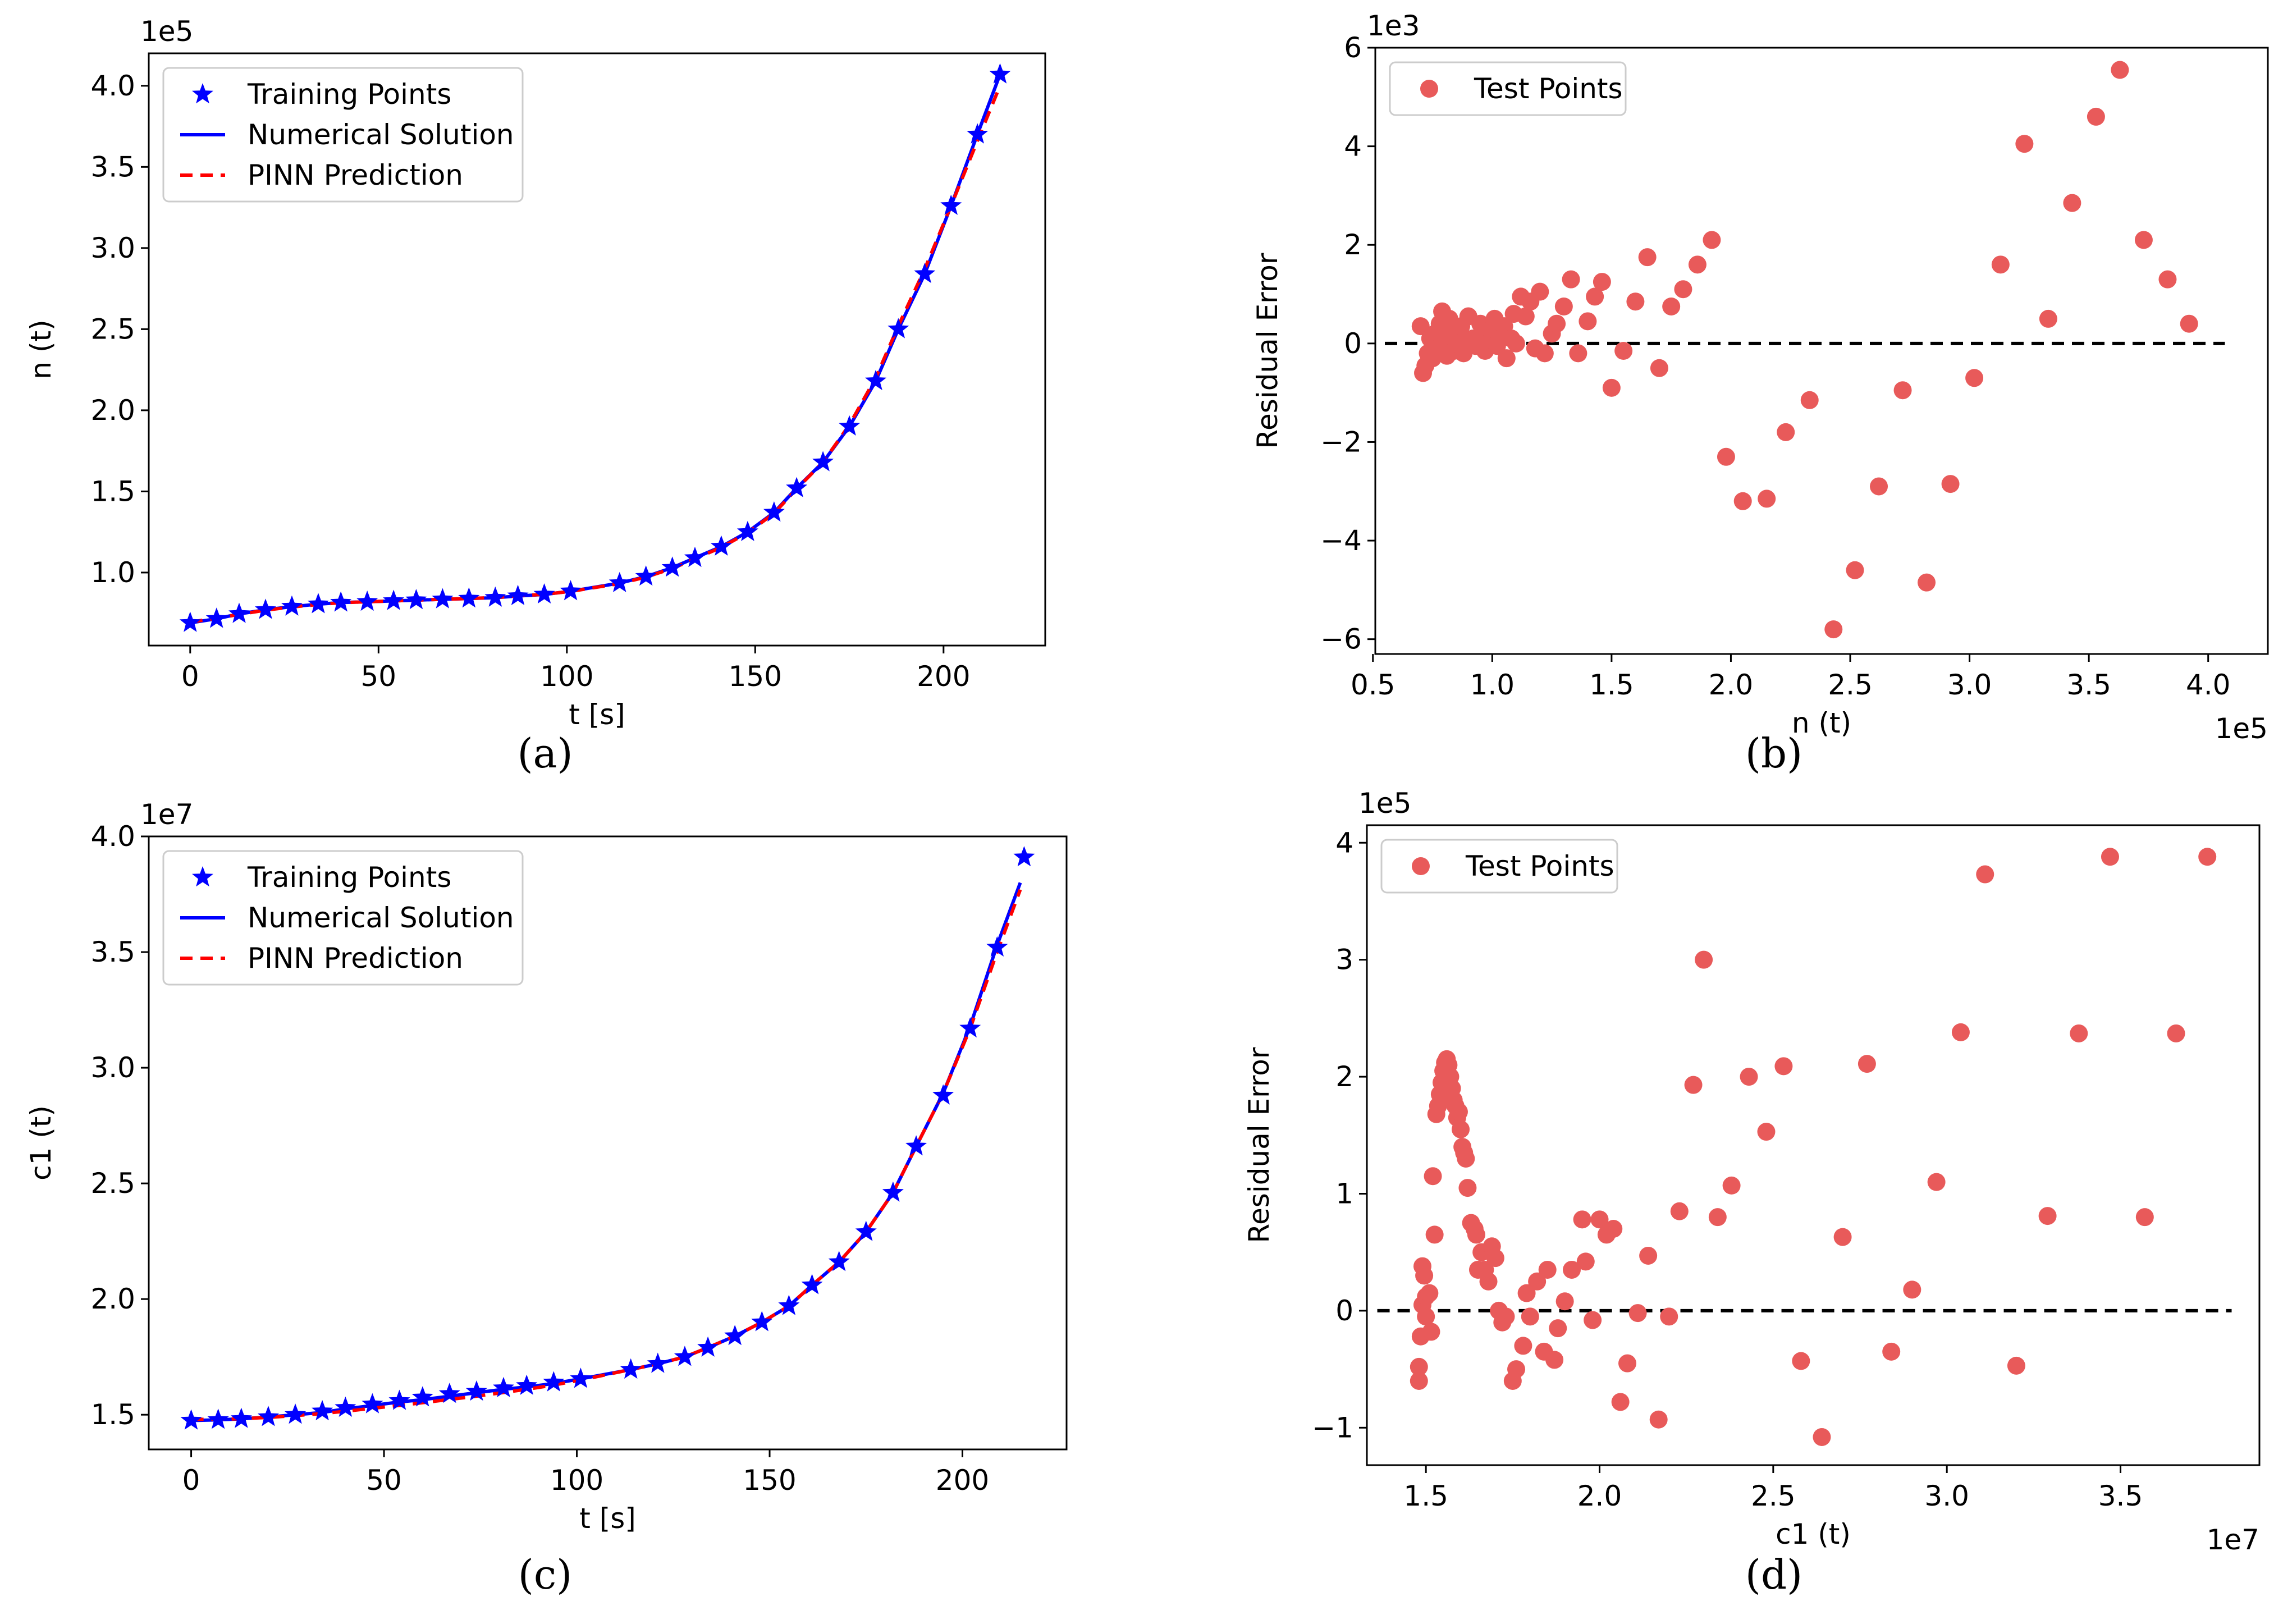  I want to click on legend-label: Numerical Solution, so click(381, 135).